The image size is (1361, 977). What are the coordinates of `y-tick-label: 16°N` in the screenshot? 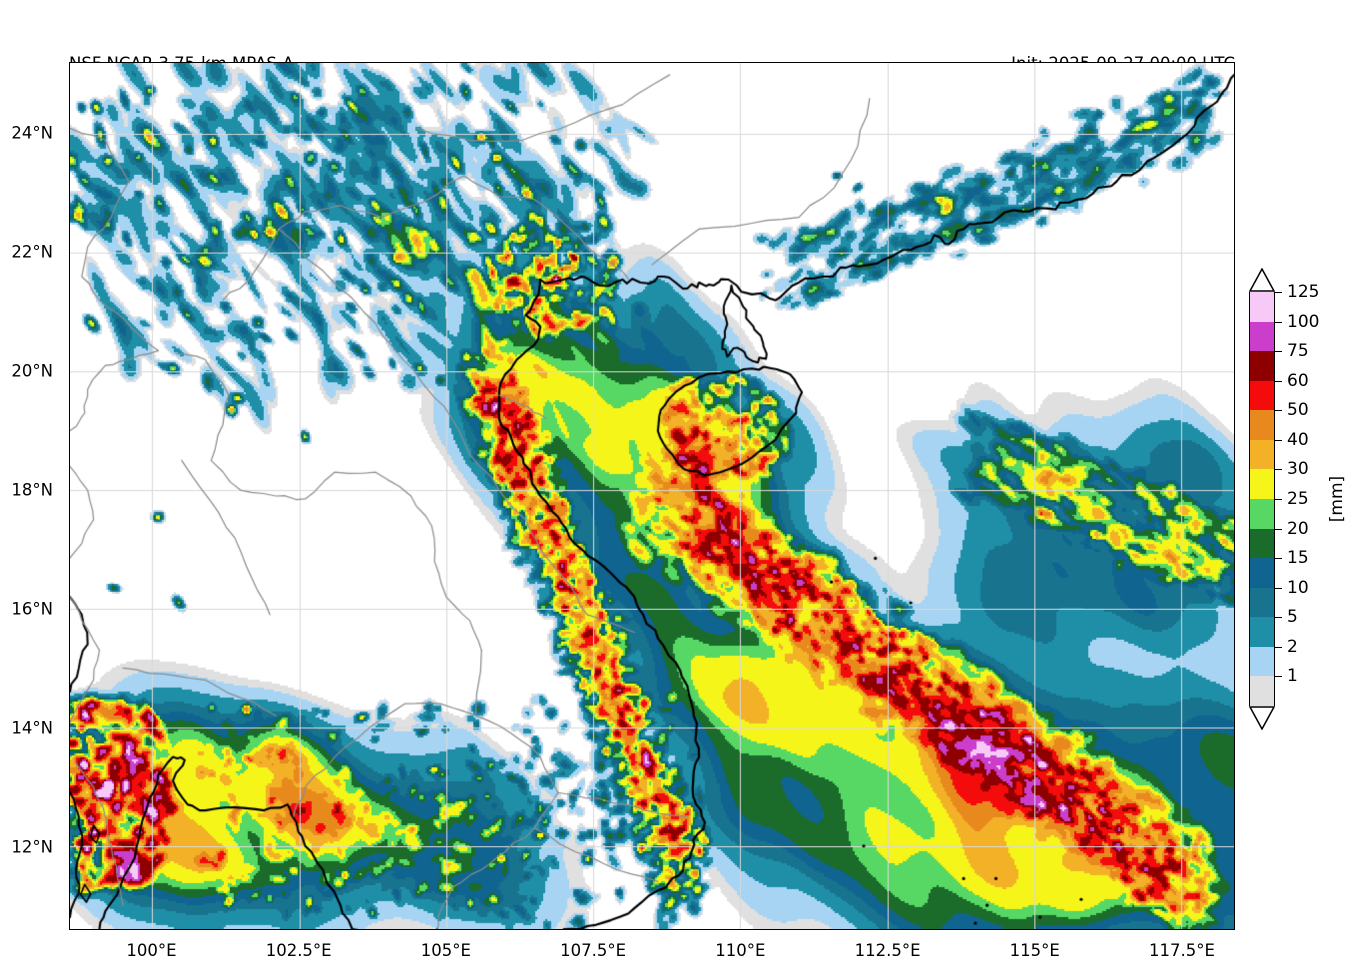 It's located at (32, 609).